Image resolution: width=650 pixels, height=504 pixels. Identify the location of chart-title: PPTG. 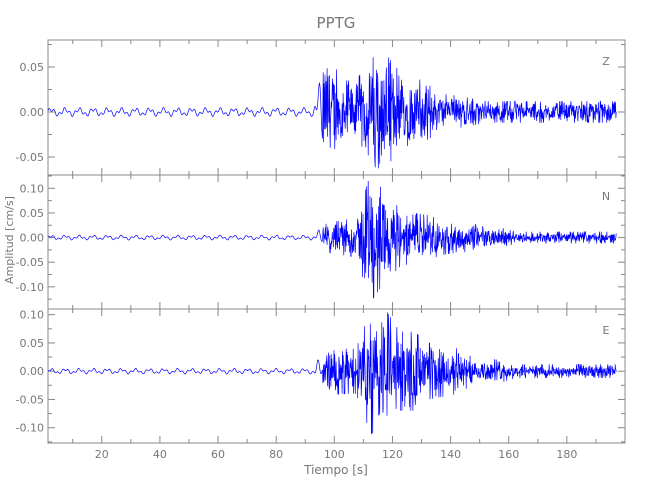
(336, 23).